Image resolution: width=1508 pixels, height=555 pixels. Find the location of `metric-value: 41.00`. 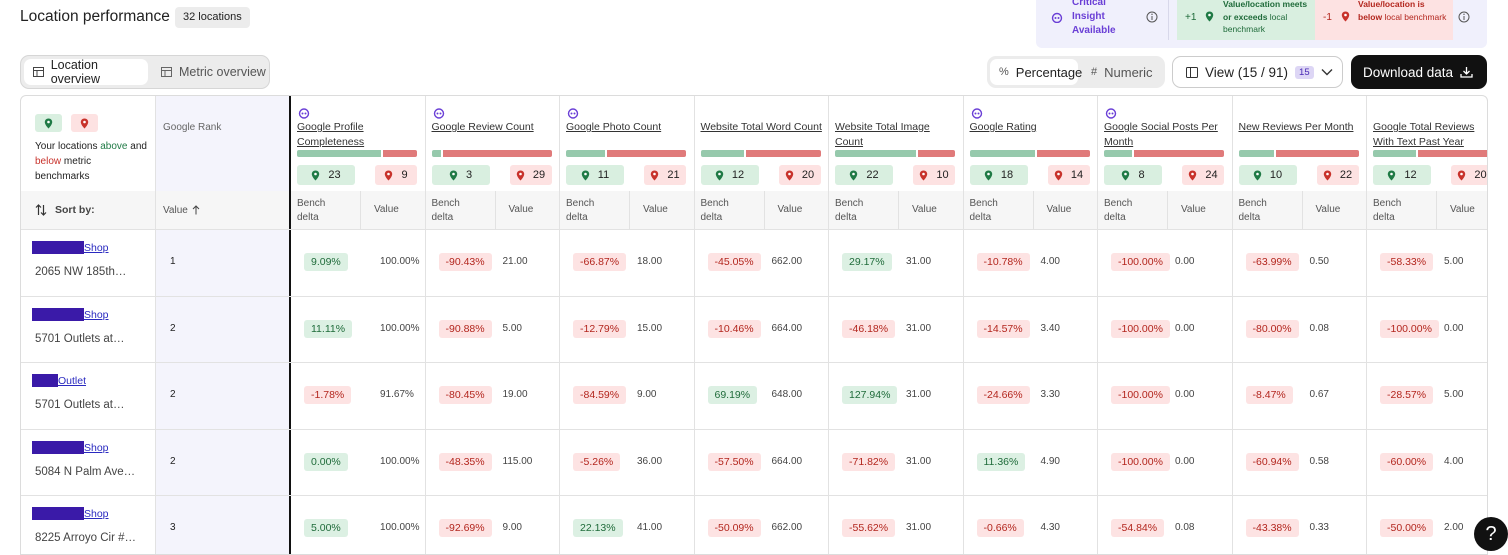

metric-value: 41.00 is located at coordinates (650, 527).